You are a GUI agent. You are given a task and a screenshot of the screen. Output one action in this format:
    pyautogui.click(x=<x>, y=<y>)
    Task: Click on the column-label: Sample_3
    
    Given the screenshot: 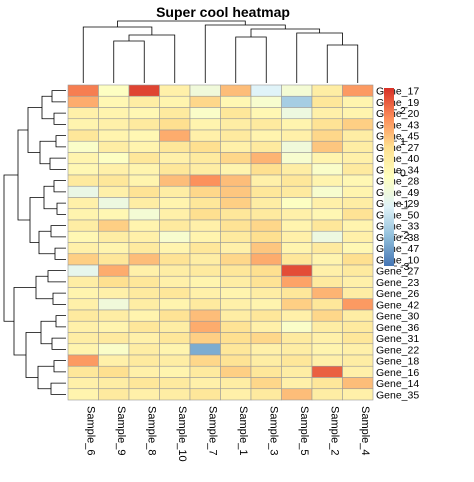 What is the action you would take?
    pyautogui.click(x=273, y=431)
    